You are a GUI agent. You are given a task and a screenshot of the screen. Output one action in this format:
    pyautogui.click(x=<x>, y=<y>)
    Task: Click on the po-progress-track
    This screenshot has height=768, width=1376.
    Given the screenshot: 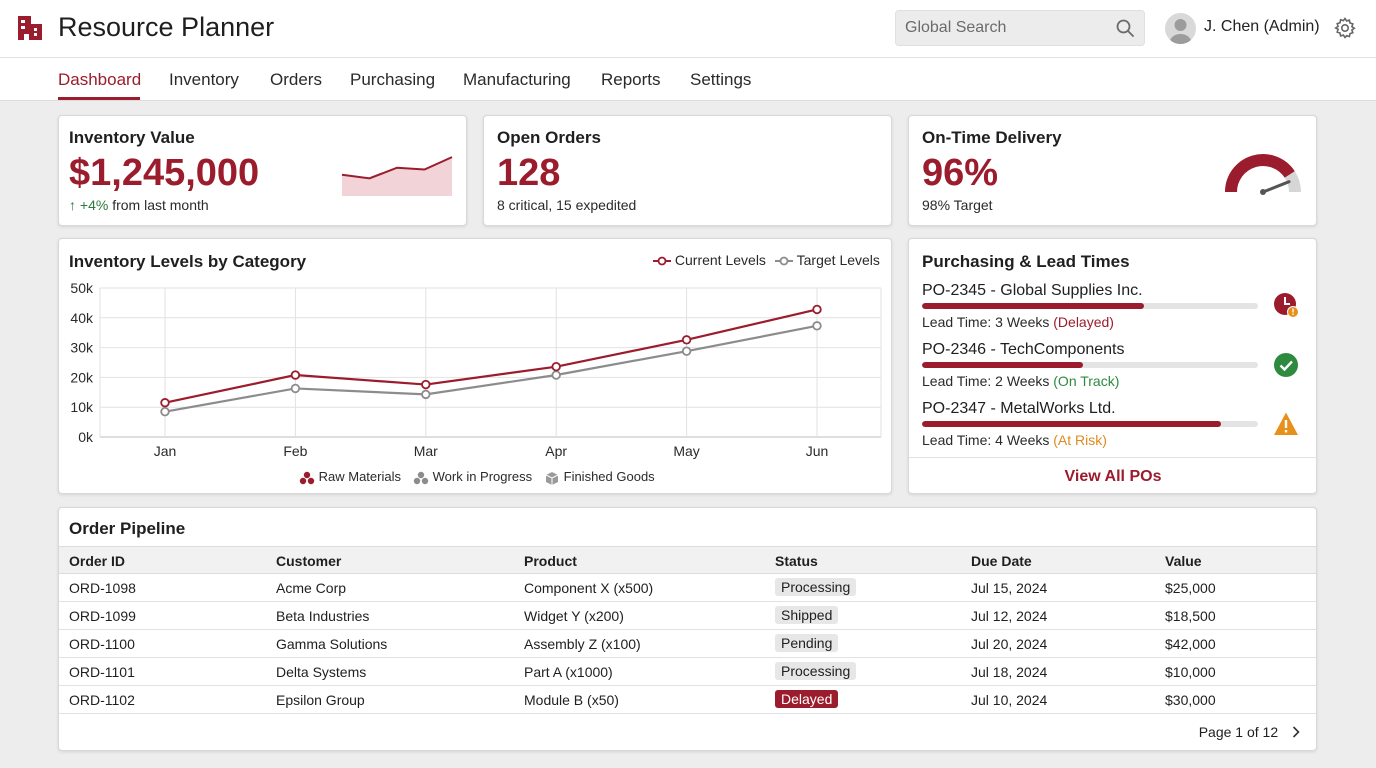 What is the action you would take?
    pyautogui.click(x=1090, y=306)
    